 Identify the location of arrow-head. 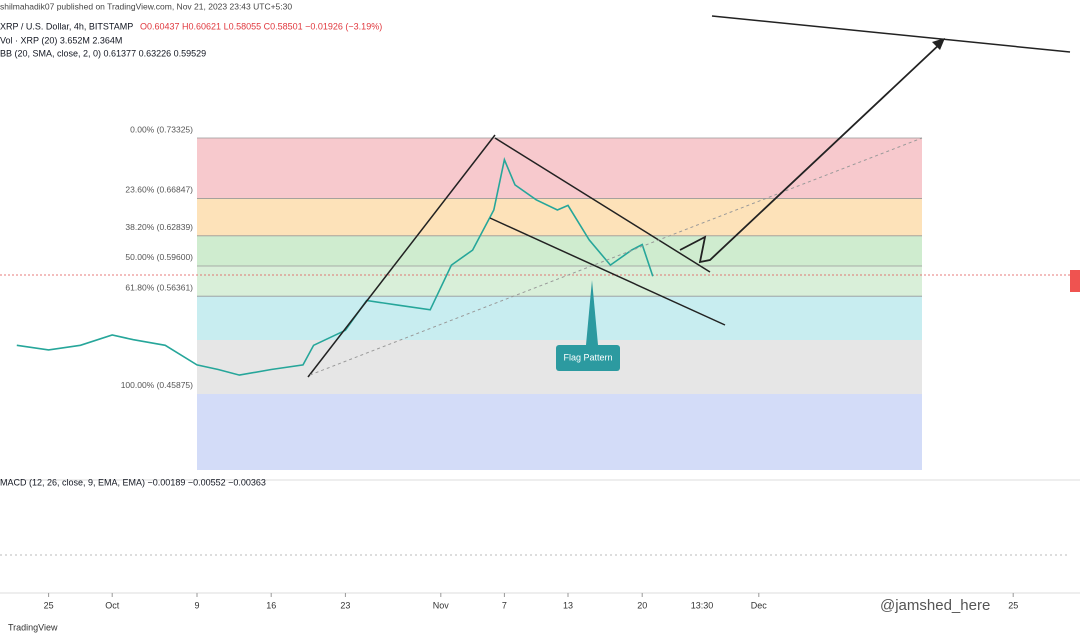
(938, 44).